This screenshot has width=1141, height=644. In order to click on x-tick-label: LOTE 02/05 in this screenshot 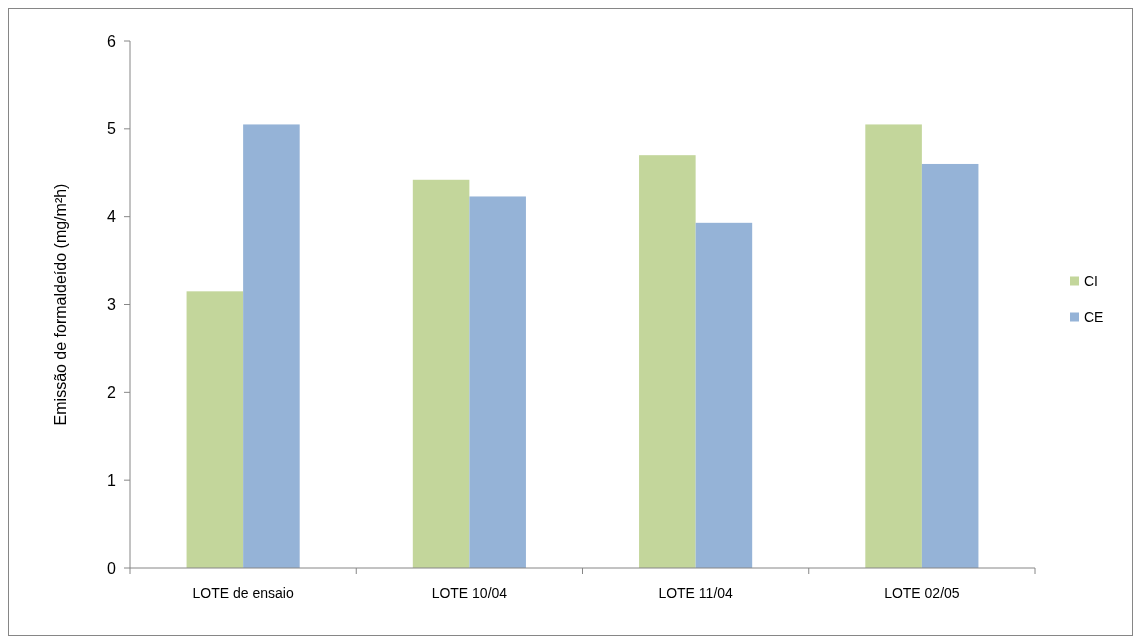, I will do `click(922, 593)`.